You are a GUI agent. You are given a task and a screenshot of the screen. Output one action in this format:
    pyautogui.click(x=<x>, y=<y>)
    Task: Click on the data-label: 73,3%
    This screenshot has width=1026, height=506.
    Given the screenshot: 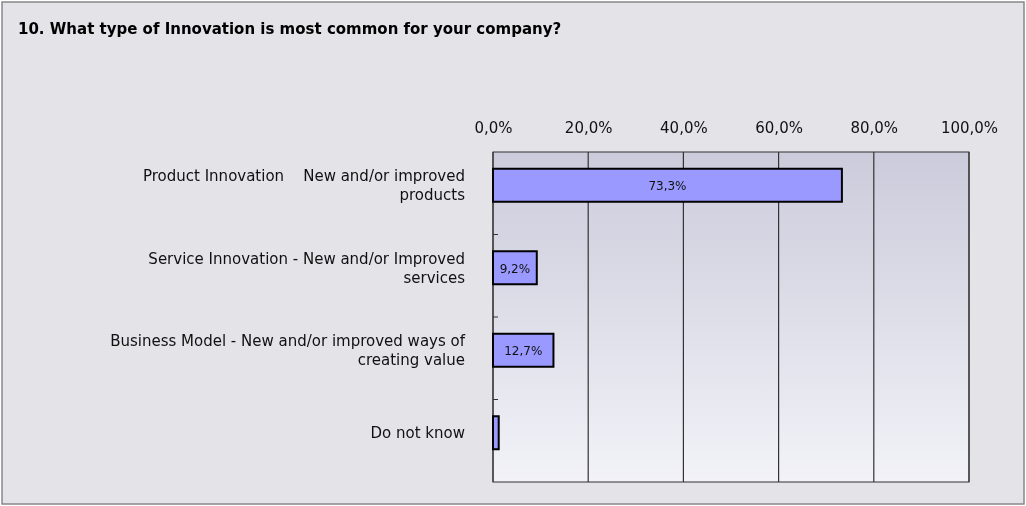 What is the action you would take?
    pyautogui.click(x=667, y=186)
    